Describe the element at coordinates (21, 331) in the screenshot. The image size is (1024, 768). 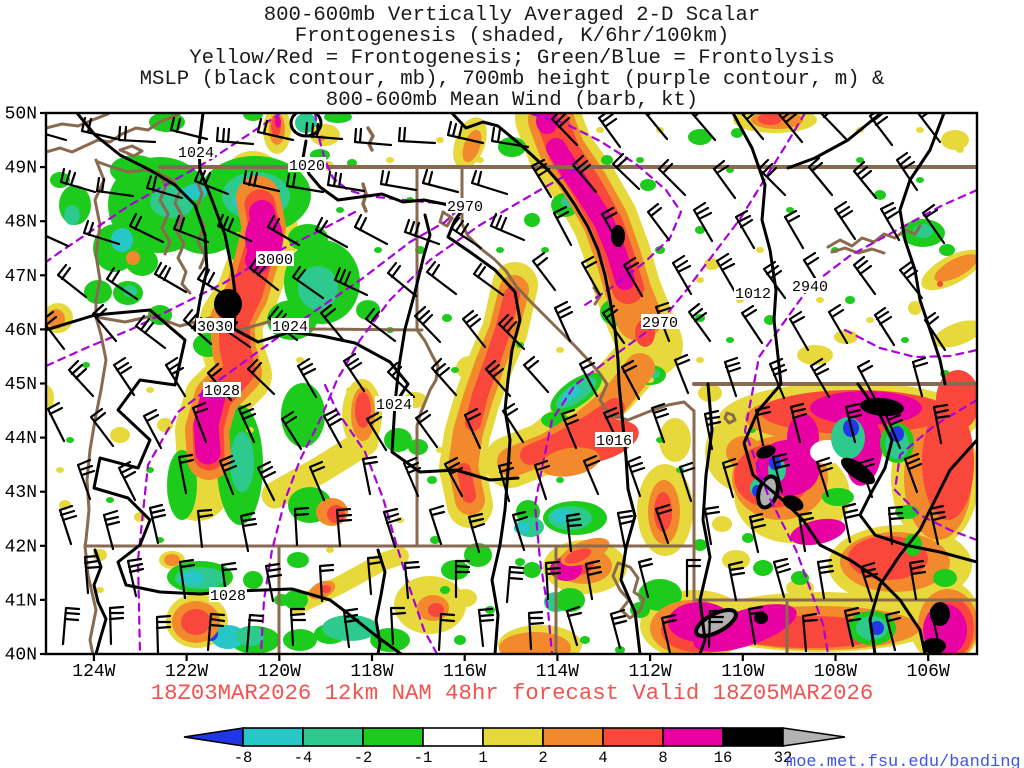
I see `svg-text: 46N` at that location.